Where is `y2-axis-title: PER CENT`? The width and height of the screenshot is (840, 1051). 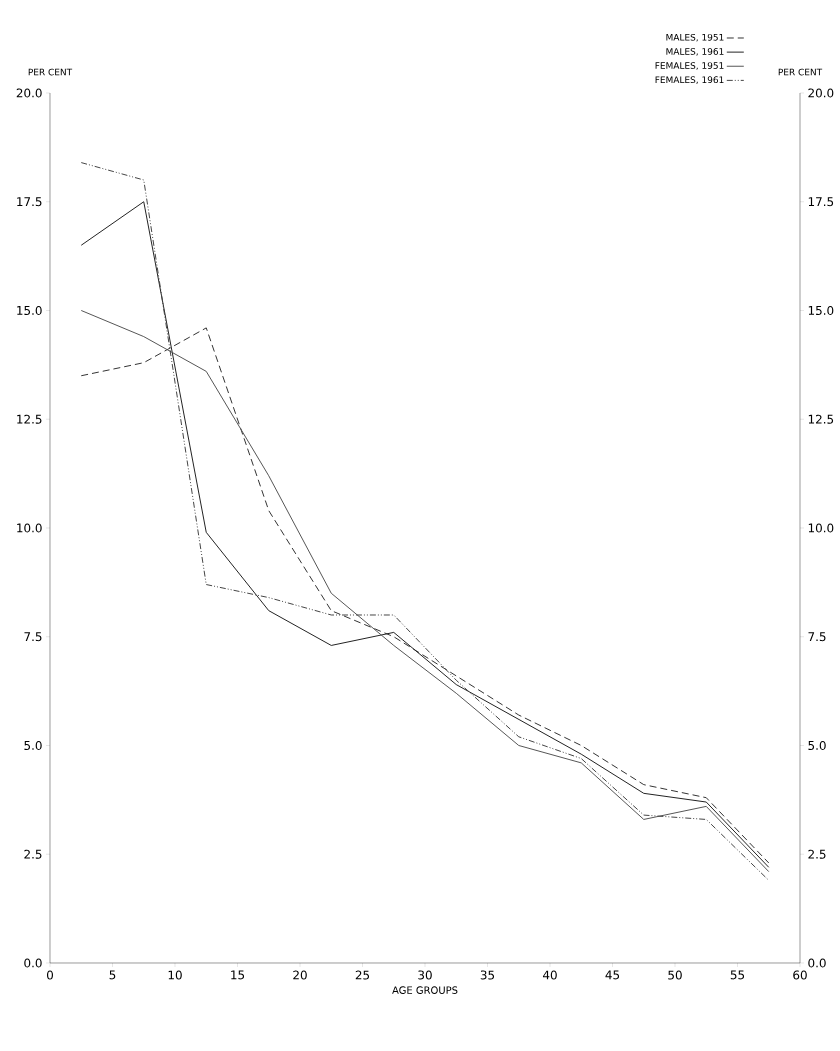
y2-axis-title: PER CENT is located at coordinates (800, 72).